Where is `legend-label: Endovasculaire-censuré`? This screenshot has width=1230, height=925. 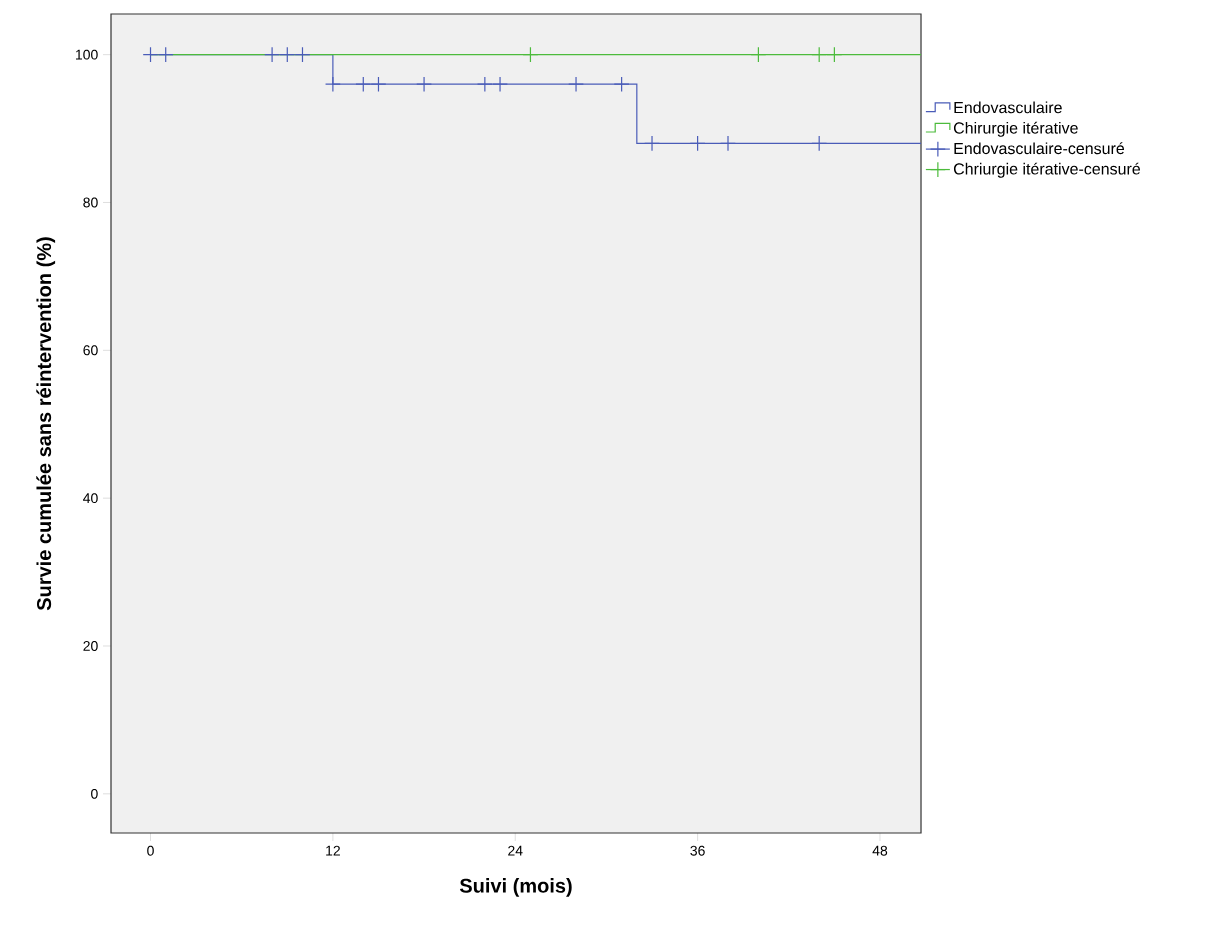
legend-label: Endovasculaire-censuré is located at coordinates (1039, 148).